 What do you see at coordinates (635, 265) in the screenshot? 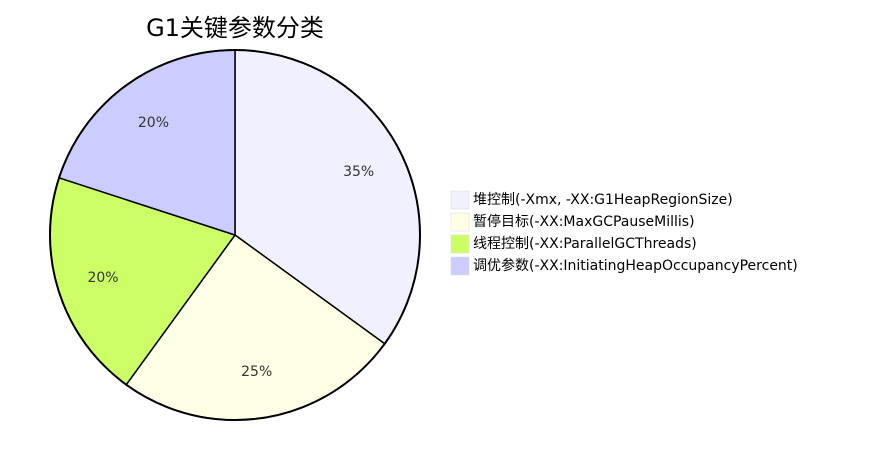
I see `legend-label-4: 调优参数(-XX:InitiatingHeapOccupancyPercent)` at bounding box center [635, 265].